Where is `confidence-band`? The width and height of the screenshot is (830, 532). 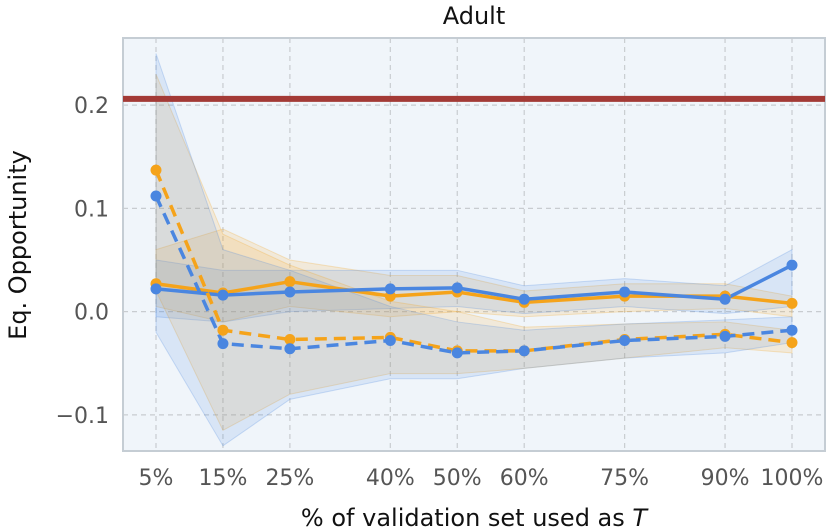
confidence-band is located at coordinates (474, 275).